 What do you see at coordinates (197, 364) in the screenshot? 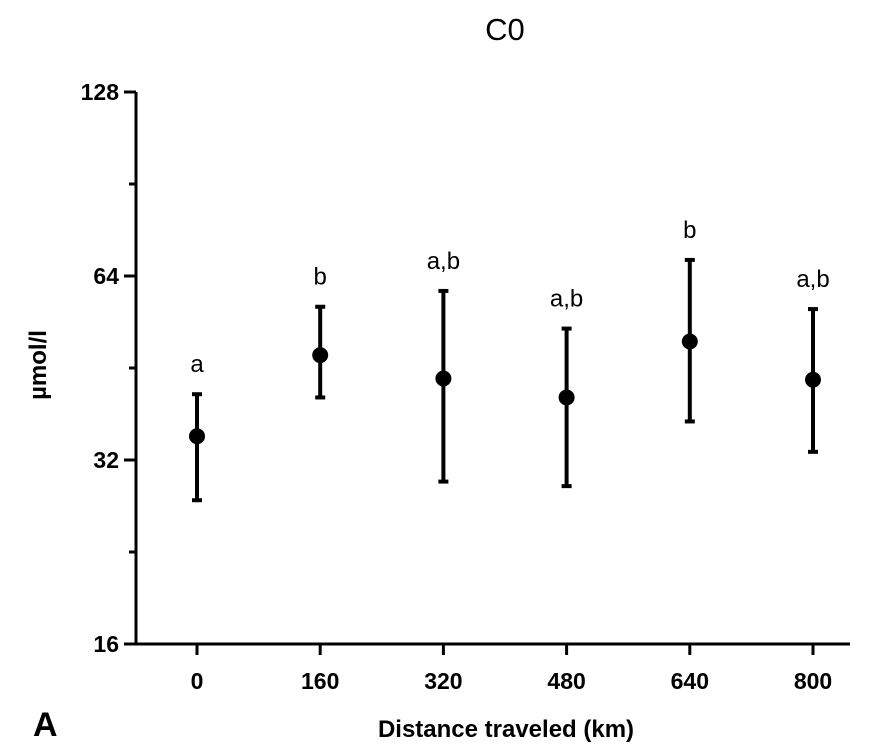
I see `significance-label: a` at bounding box center [197, 364].